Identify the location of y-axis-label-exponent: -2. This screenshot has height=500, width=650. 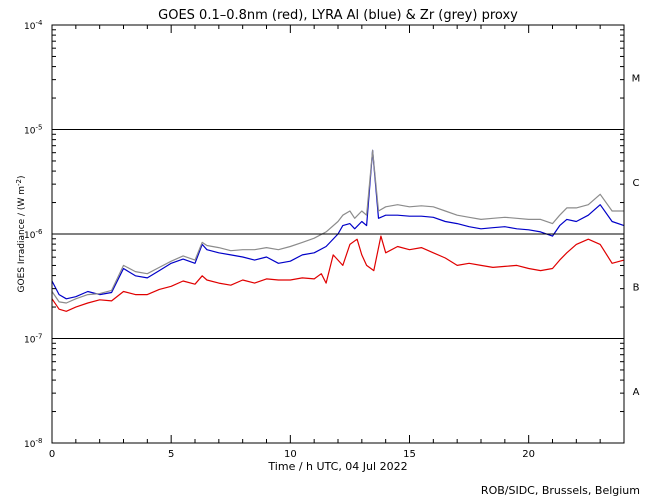
(19, 182).